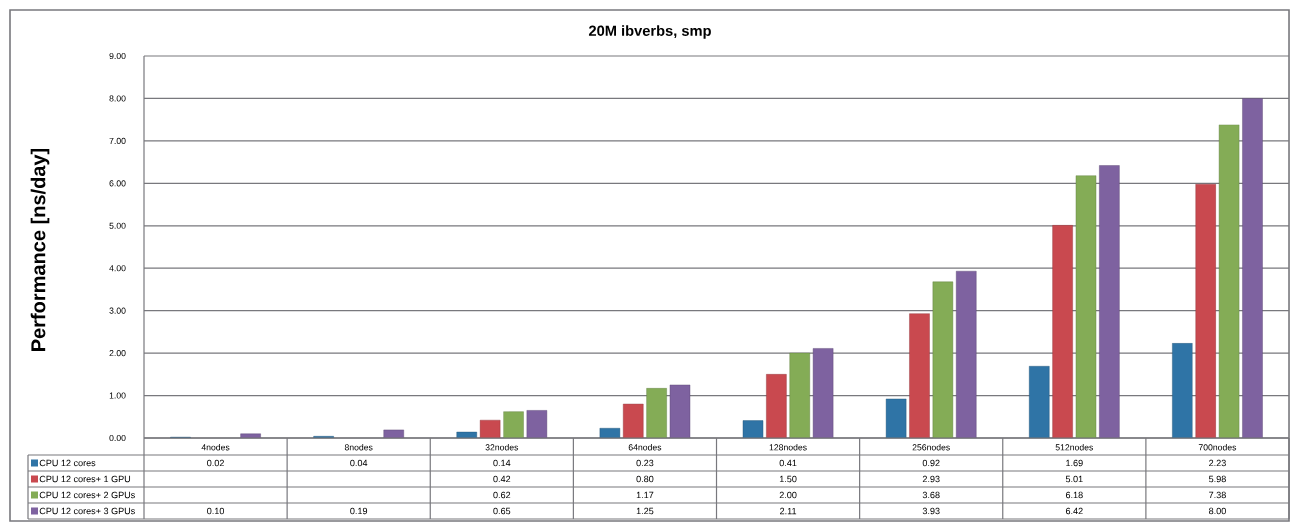 This screenshot has height=522, width=1290. I want to click on data-label: 0.02, so click(215, 463).